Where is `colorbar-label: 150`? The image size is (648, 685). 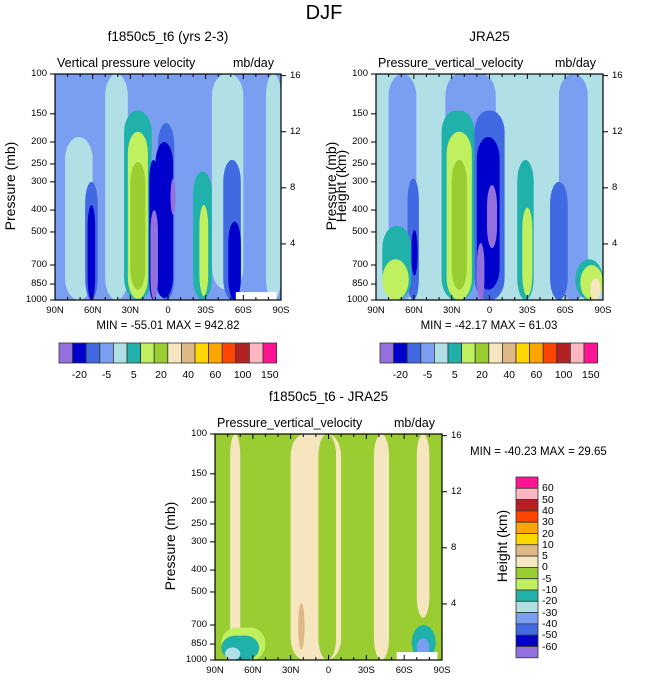
colorbar-label: 150 is located at coordinates (270, 375).